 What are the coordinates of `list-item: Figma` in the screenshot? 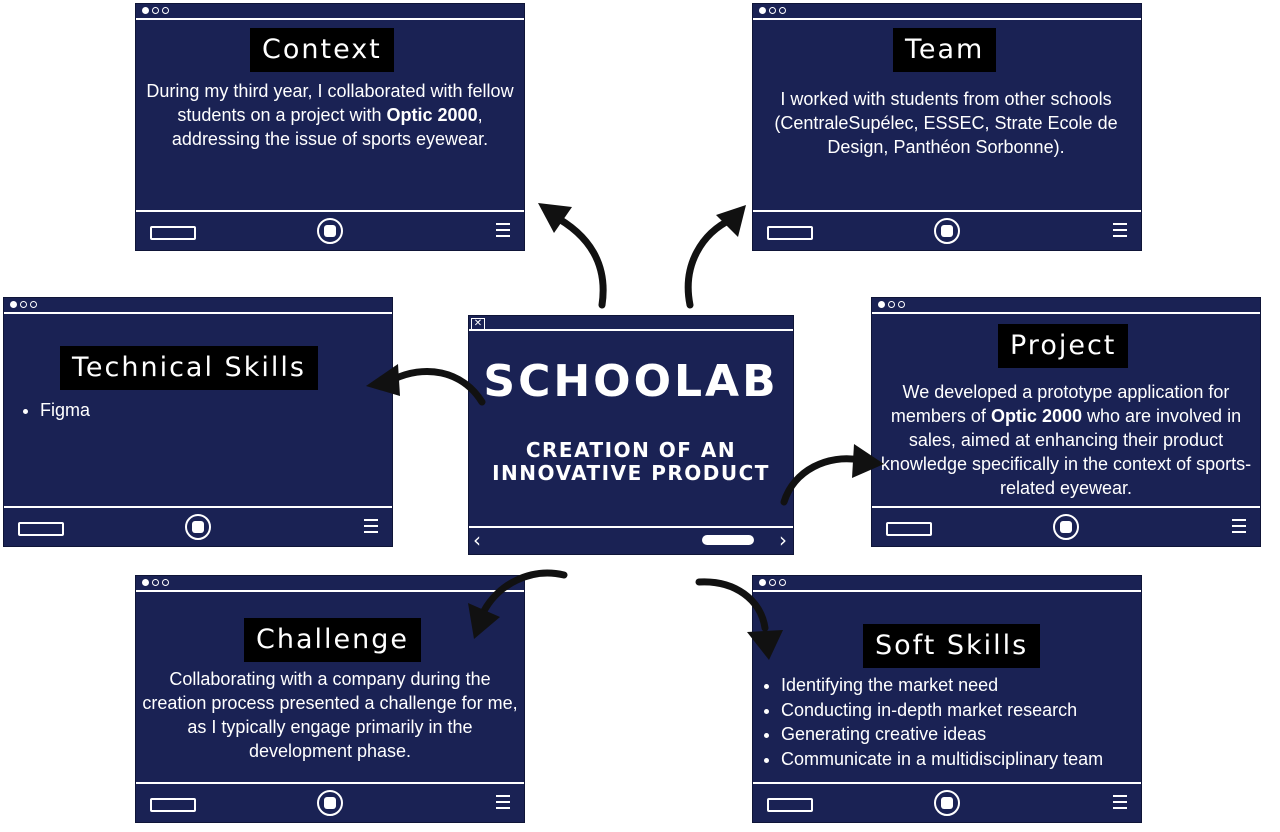 It's located at (216, 410).